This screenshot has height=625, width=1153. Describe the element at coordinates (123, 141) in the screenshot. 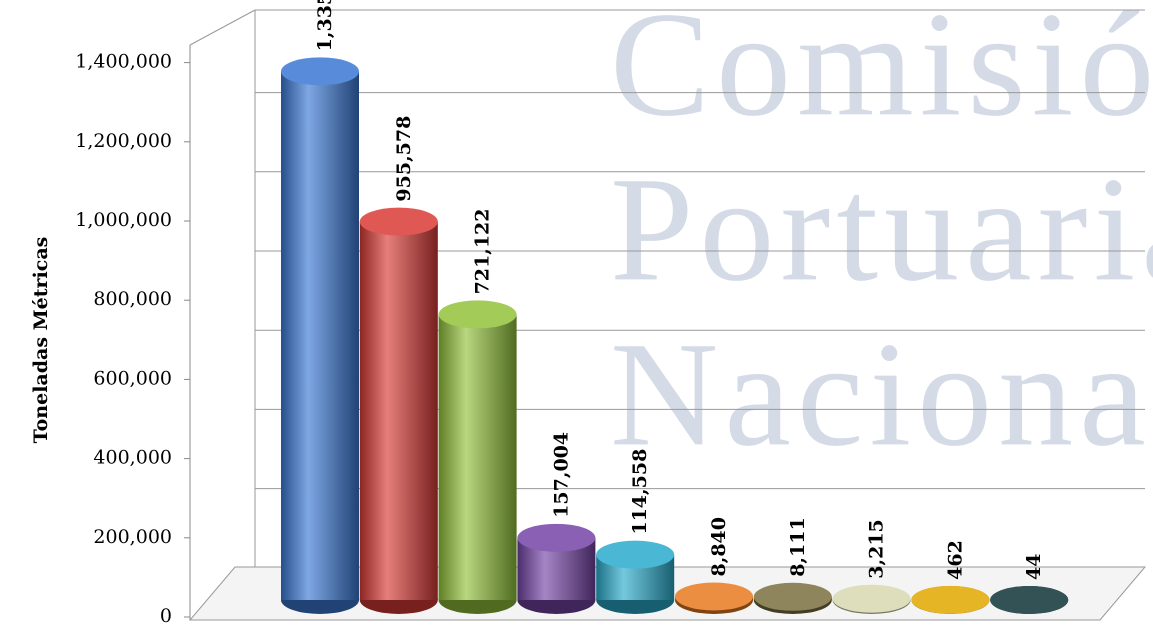

I see `y-tick-label: 1,200,000` at that location.